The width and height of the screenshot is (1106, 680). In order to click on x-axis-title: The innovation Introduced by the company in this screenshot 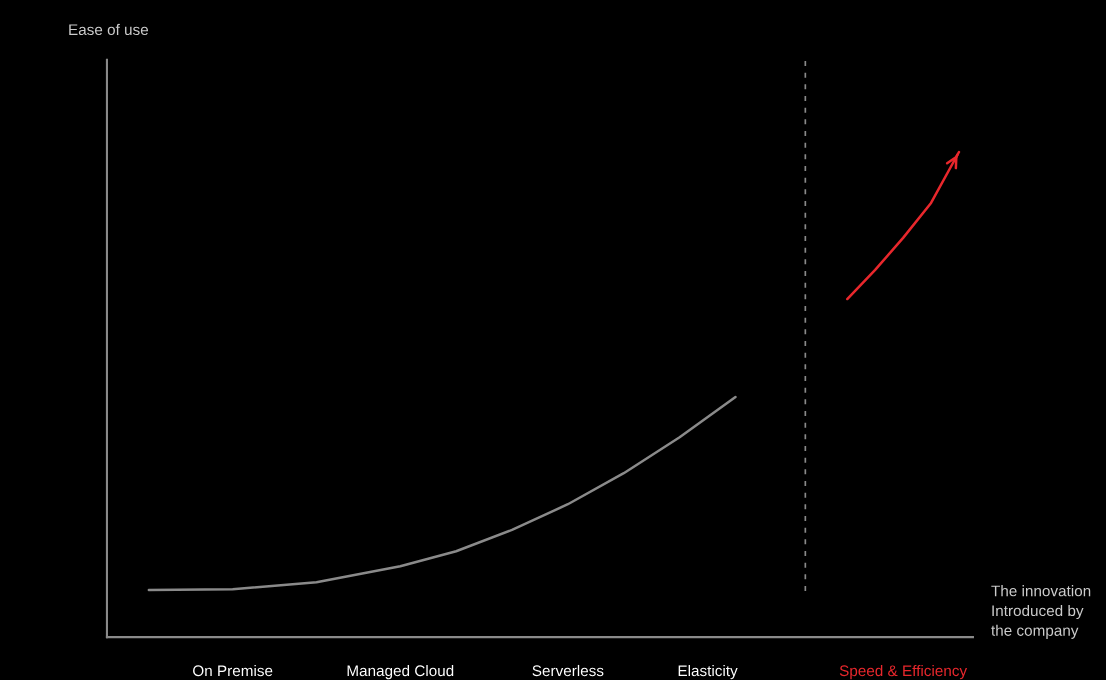, I will do `click(1041, 612)`.